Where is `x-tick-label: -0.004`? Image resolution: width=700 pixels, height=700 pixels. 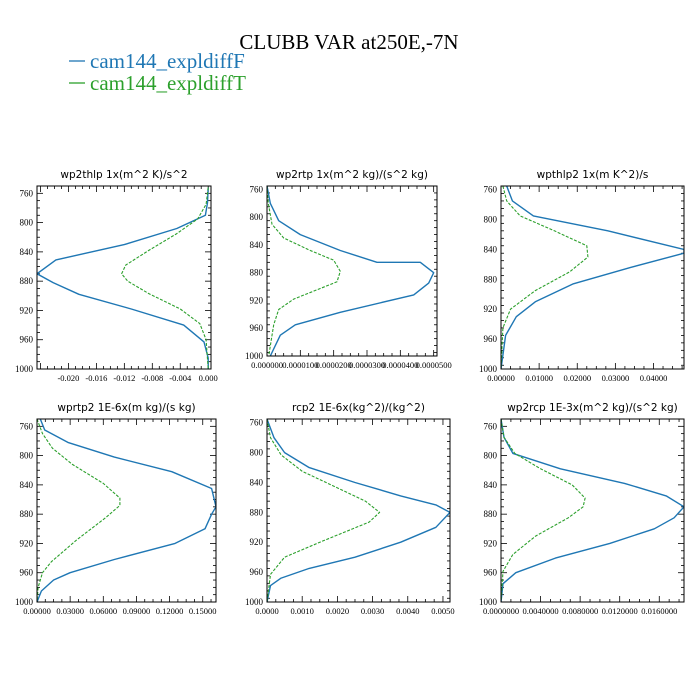
x-tick-label: -0.004 is located at coordinates (180, 378).